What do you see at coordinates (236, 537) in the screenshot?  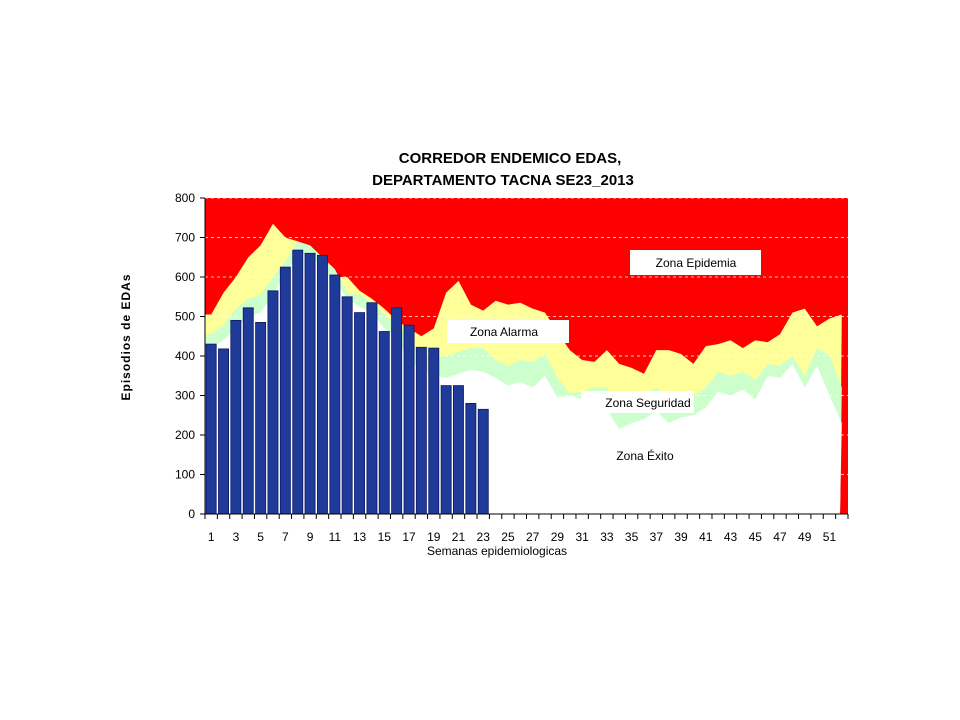 I see `x-tick-label: 3` at bounding box center [236, 537].